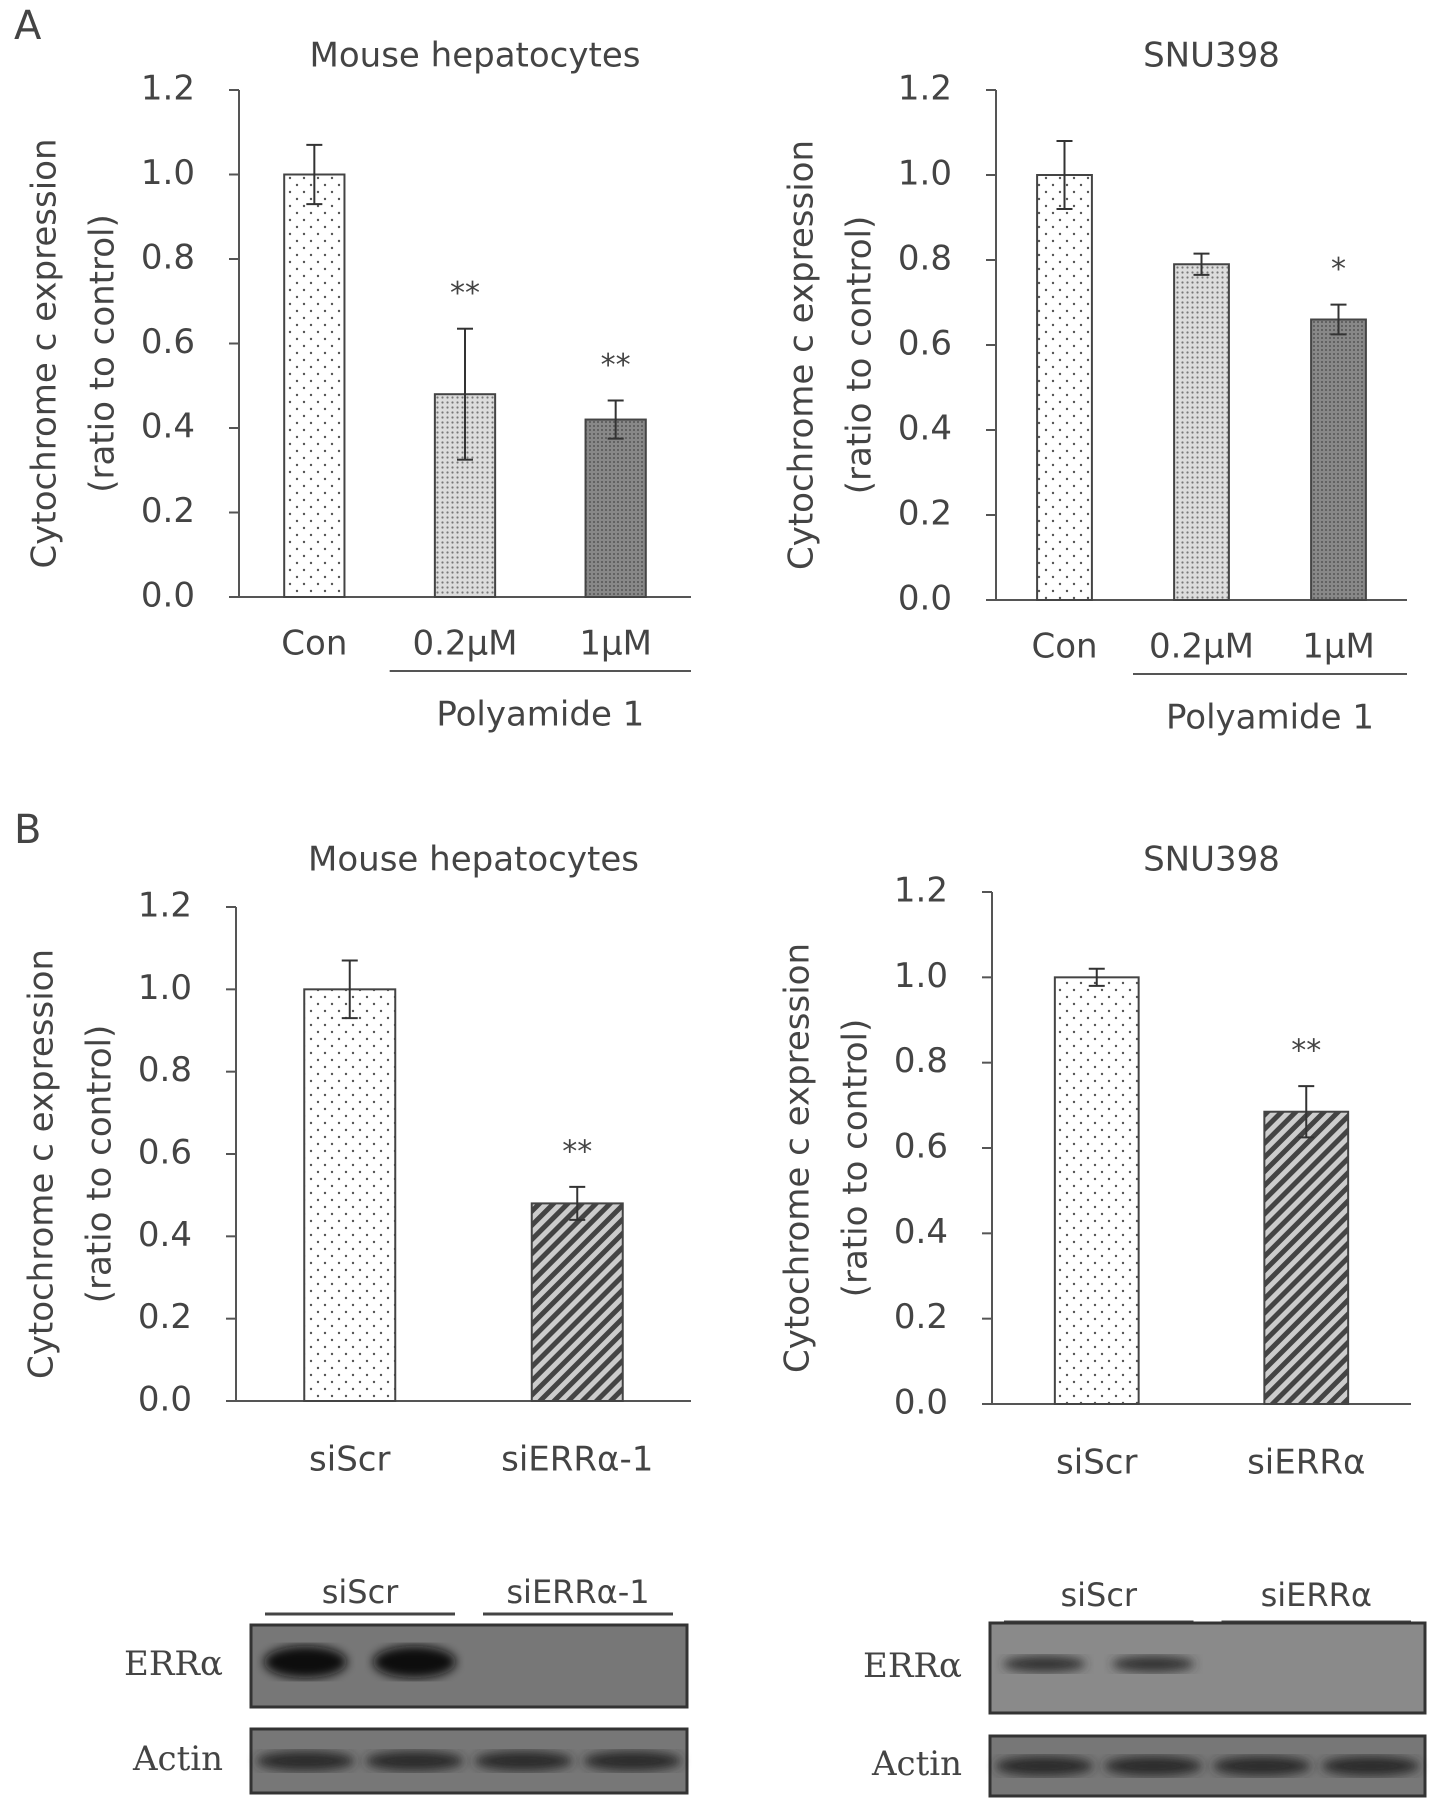  I want to click on x-tick-label: siERRα-1, so click(577, 1460).